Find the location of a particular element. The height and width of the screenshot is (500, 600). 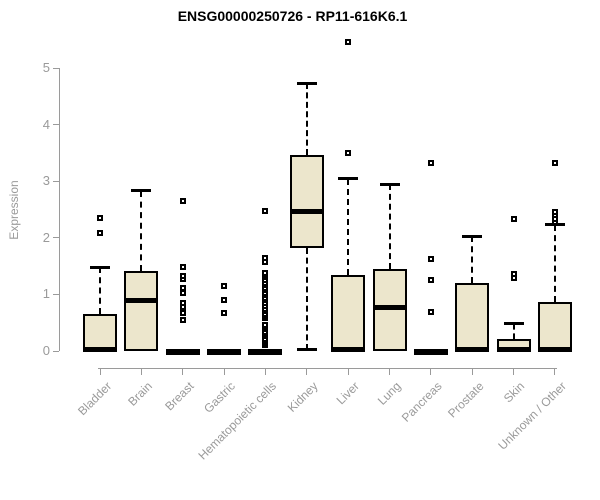

y-axis-label: Expression is located at coordinates (14, 210).